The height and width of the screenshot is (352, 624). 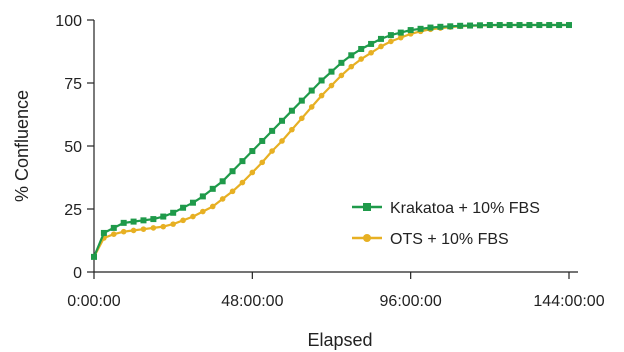 What do you see at coordinates (68, 21) in the screenshot?
I see `y-tick-label: 100` at bounding box center [68, 21].